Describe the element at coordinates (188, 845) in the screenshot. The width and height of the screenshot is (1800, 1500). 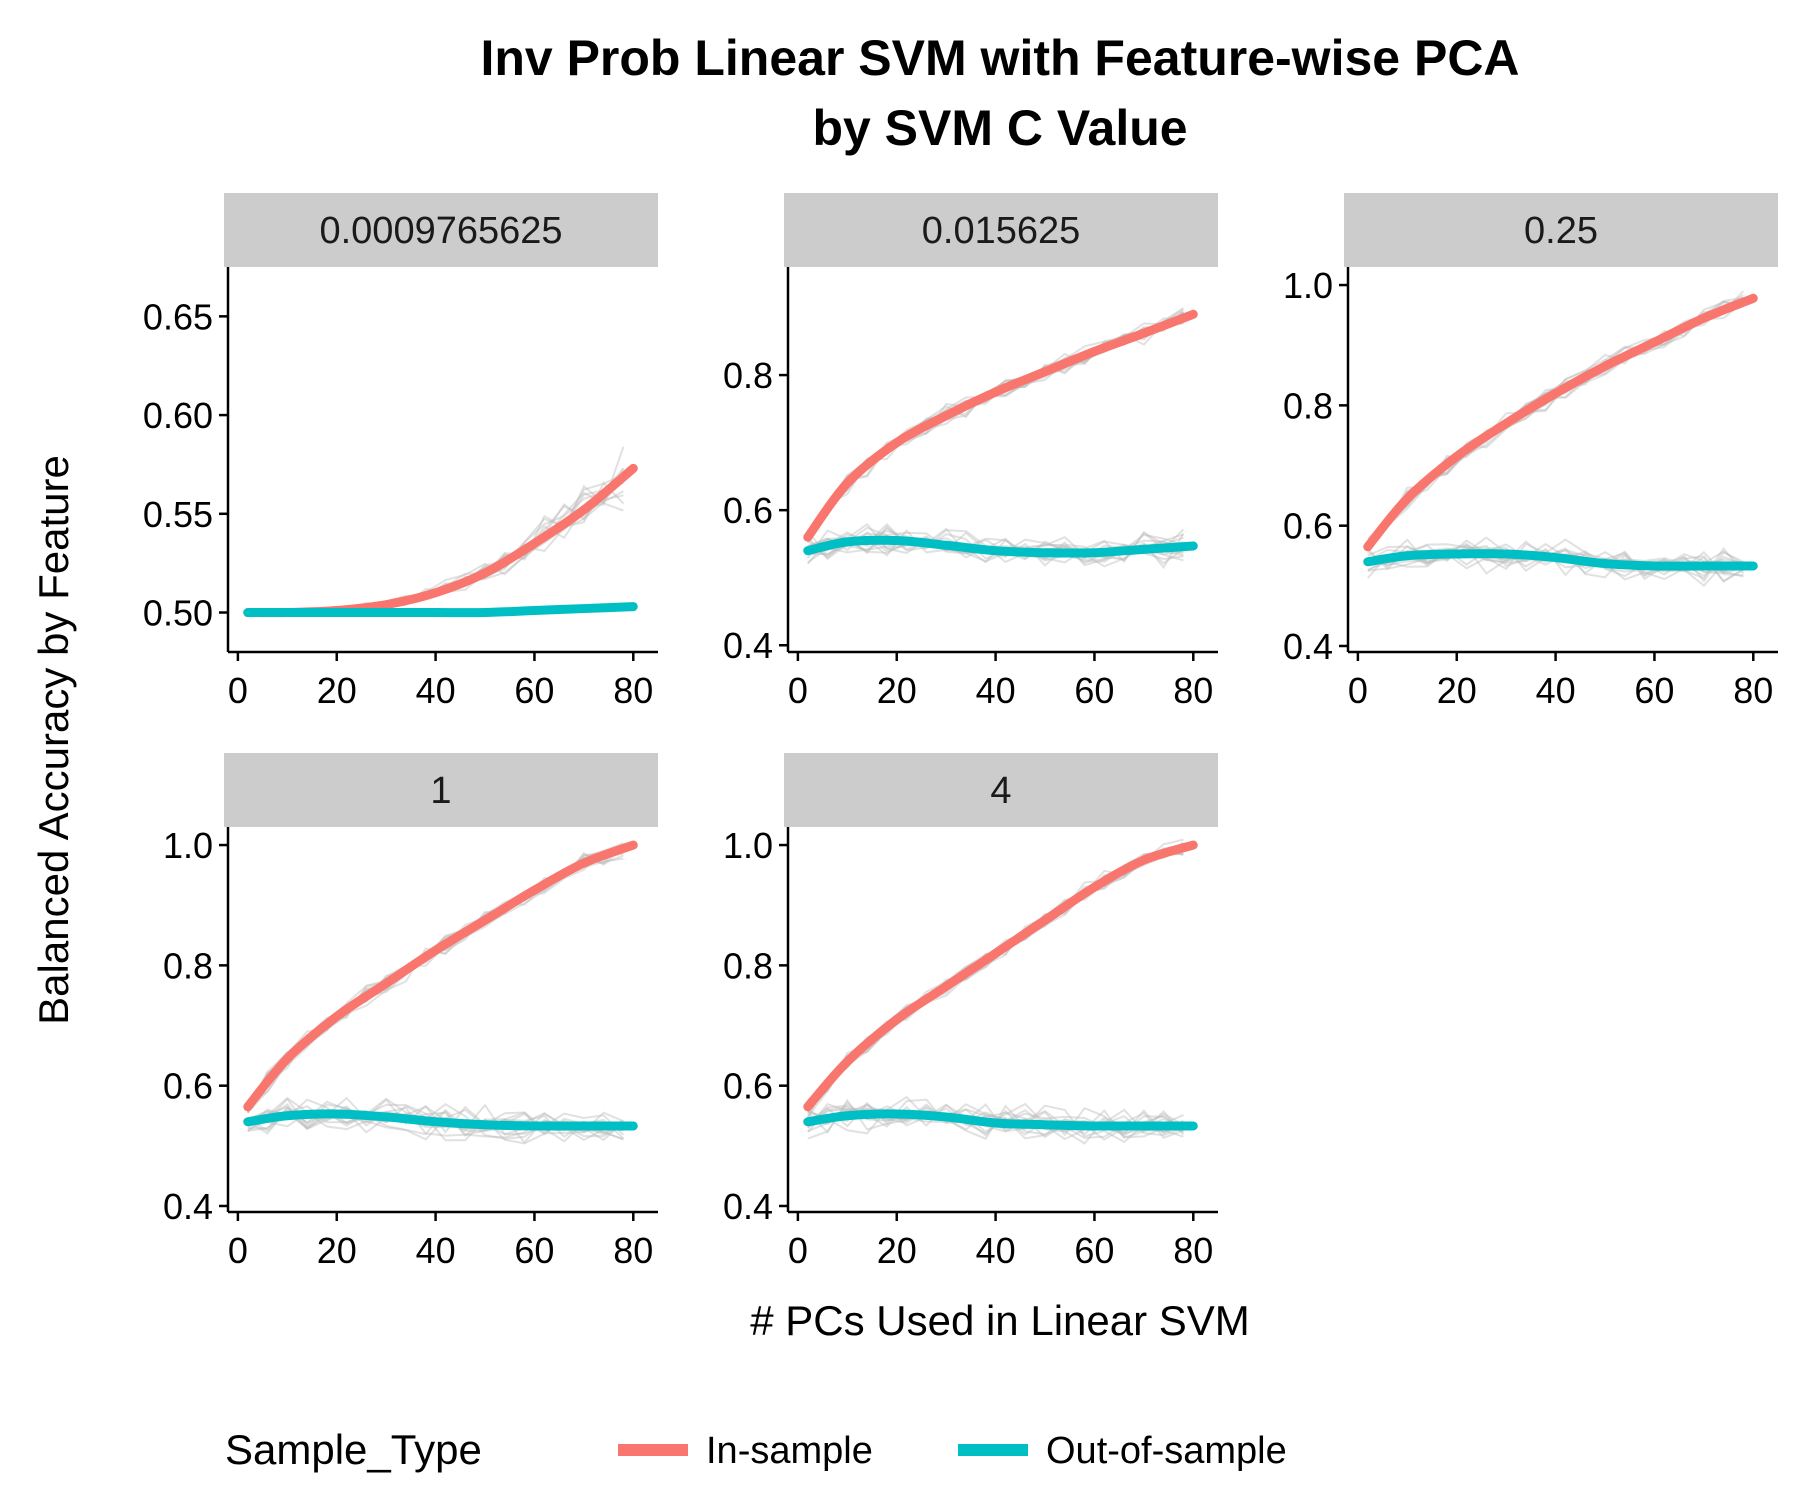
I see `y-tick-label-1: 1.0` at that location.